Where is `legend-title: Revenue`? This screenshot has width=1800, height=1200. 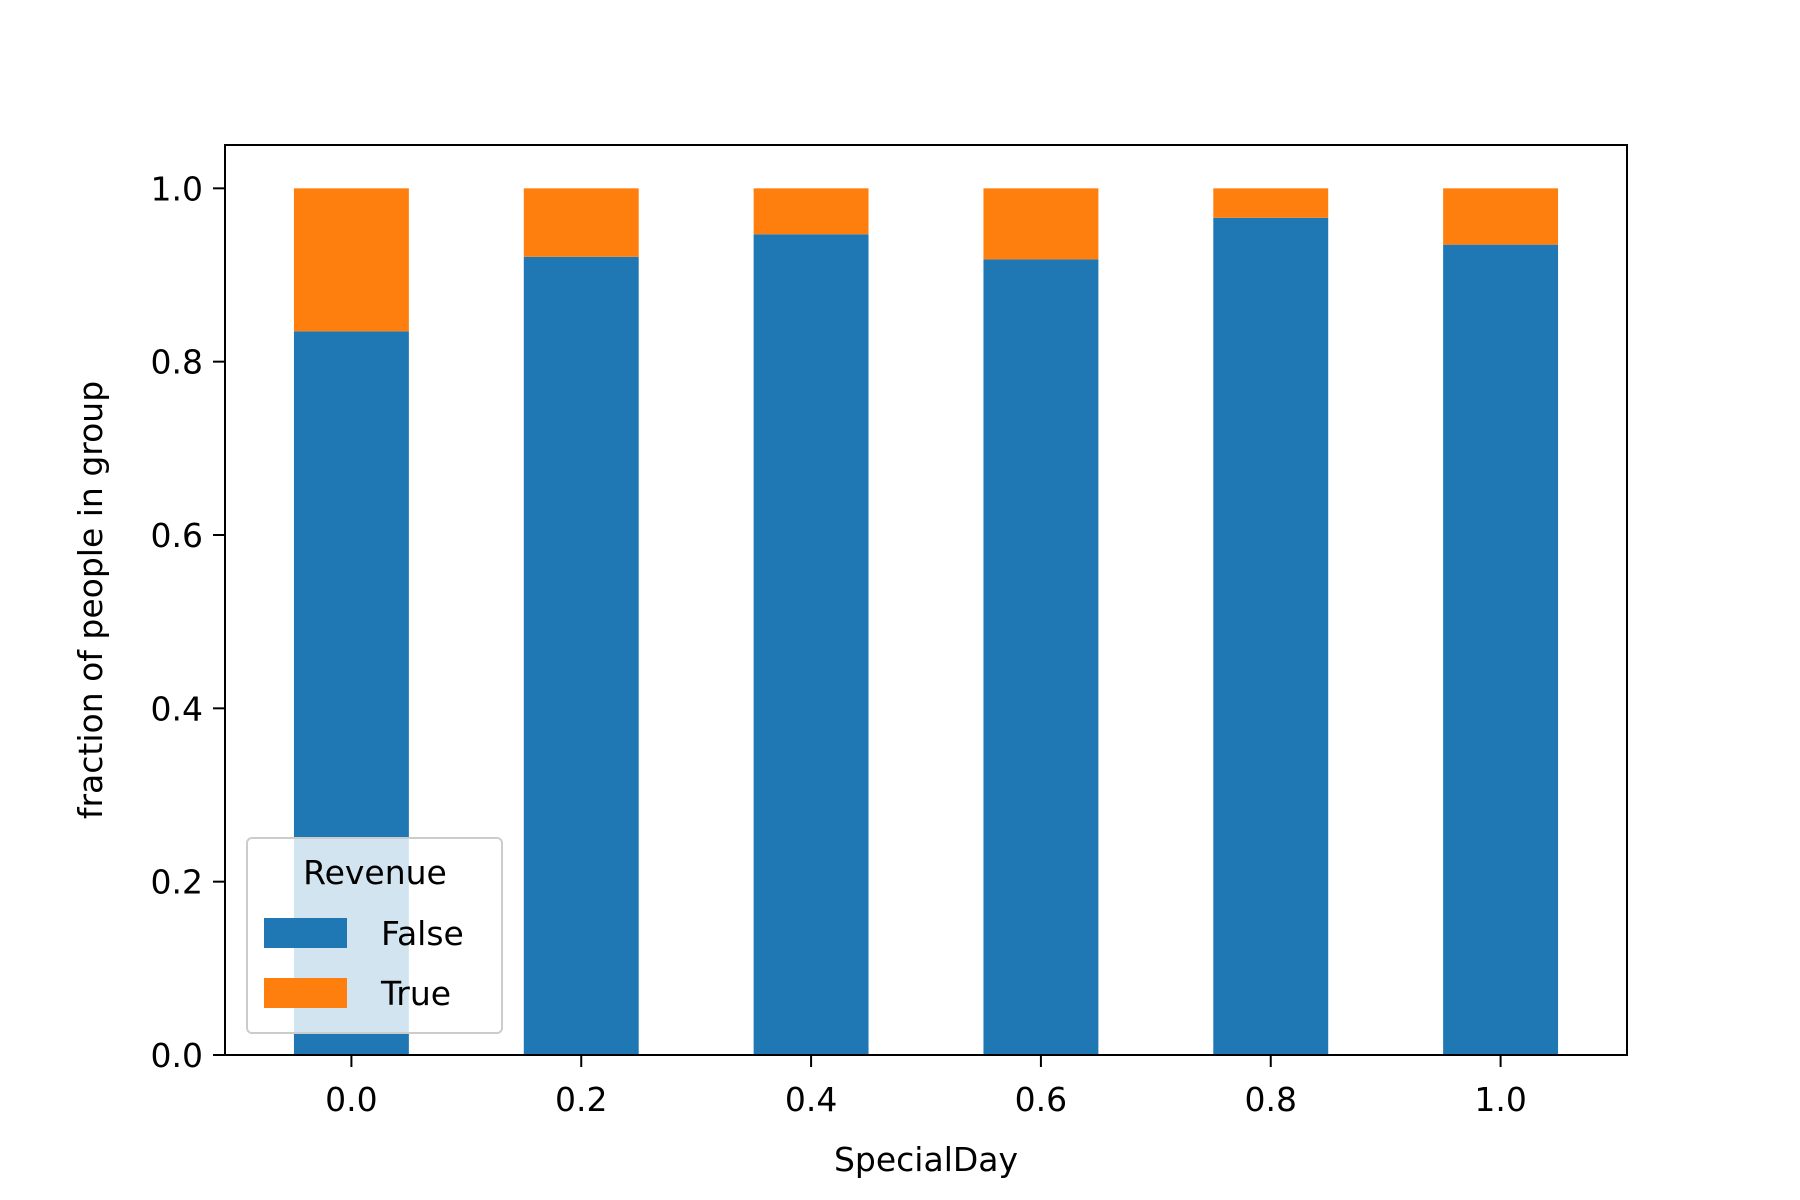
legend-title: Revenue is located at coordinates (375, 872).